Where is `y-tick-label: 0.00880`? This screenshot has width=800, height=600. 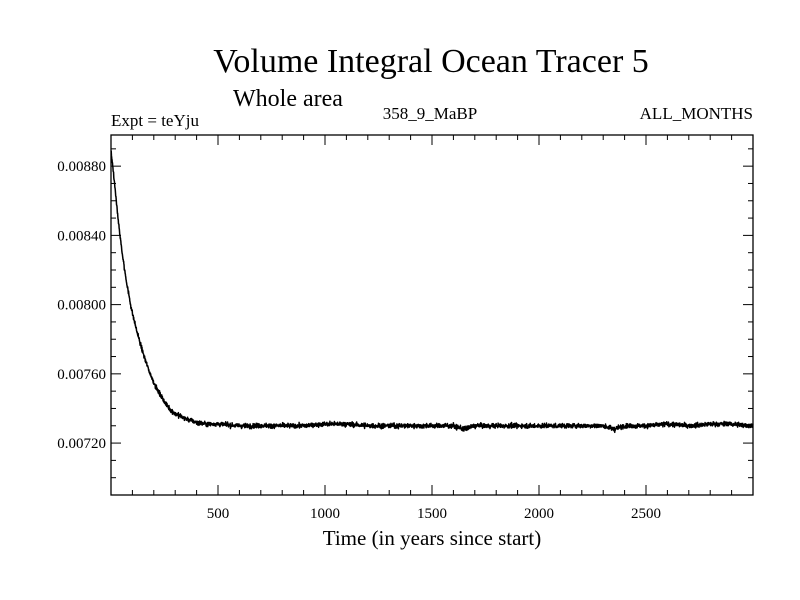 y-tick-label: 0.00880 is located at coordinates (81, 167).